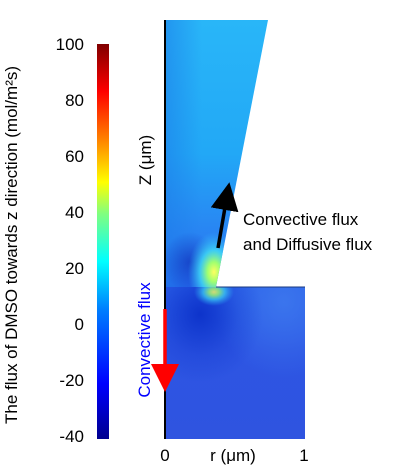 Image resolution: width=412 pixels, height=475 pixels. What do you see at coordinates (74, 156) in the screenshot?
I see `colorbar-tick: 60` at bounding box center [74, 156].